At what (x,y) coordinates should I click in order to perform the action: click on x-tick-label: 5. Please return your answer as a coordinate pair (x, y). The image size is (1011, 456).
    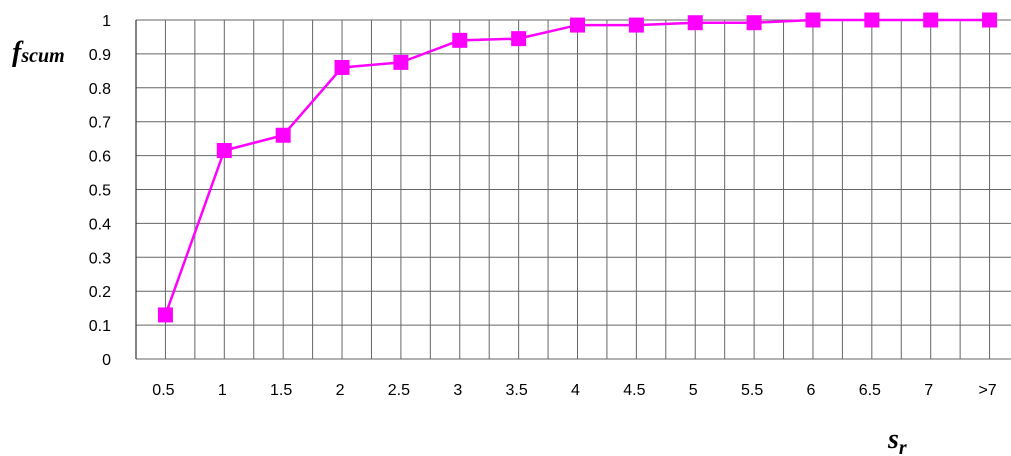
    Looking at the image, I should click on (693, 390).